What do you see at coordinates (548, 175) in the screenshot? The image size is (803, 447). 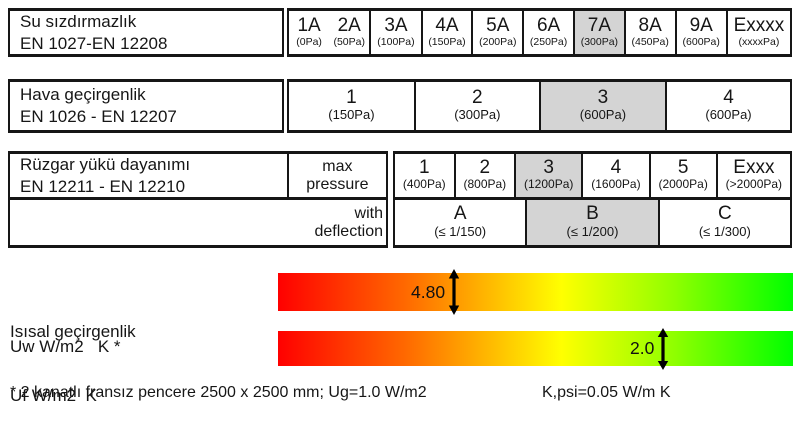 I see `wind-cell-3-highlighted: 3 (1200Pa)` at bounding box center [548, 175].